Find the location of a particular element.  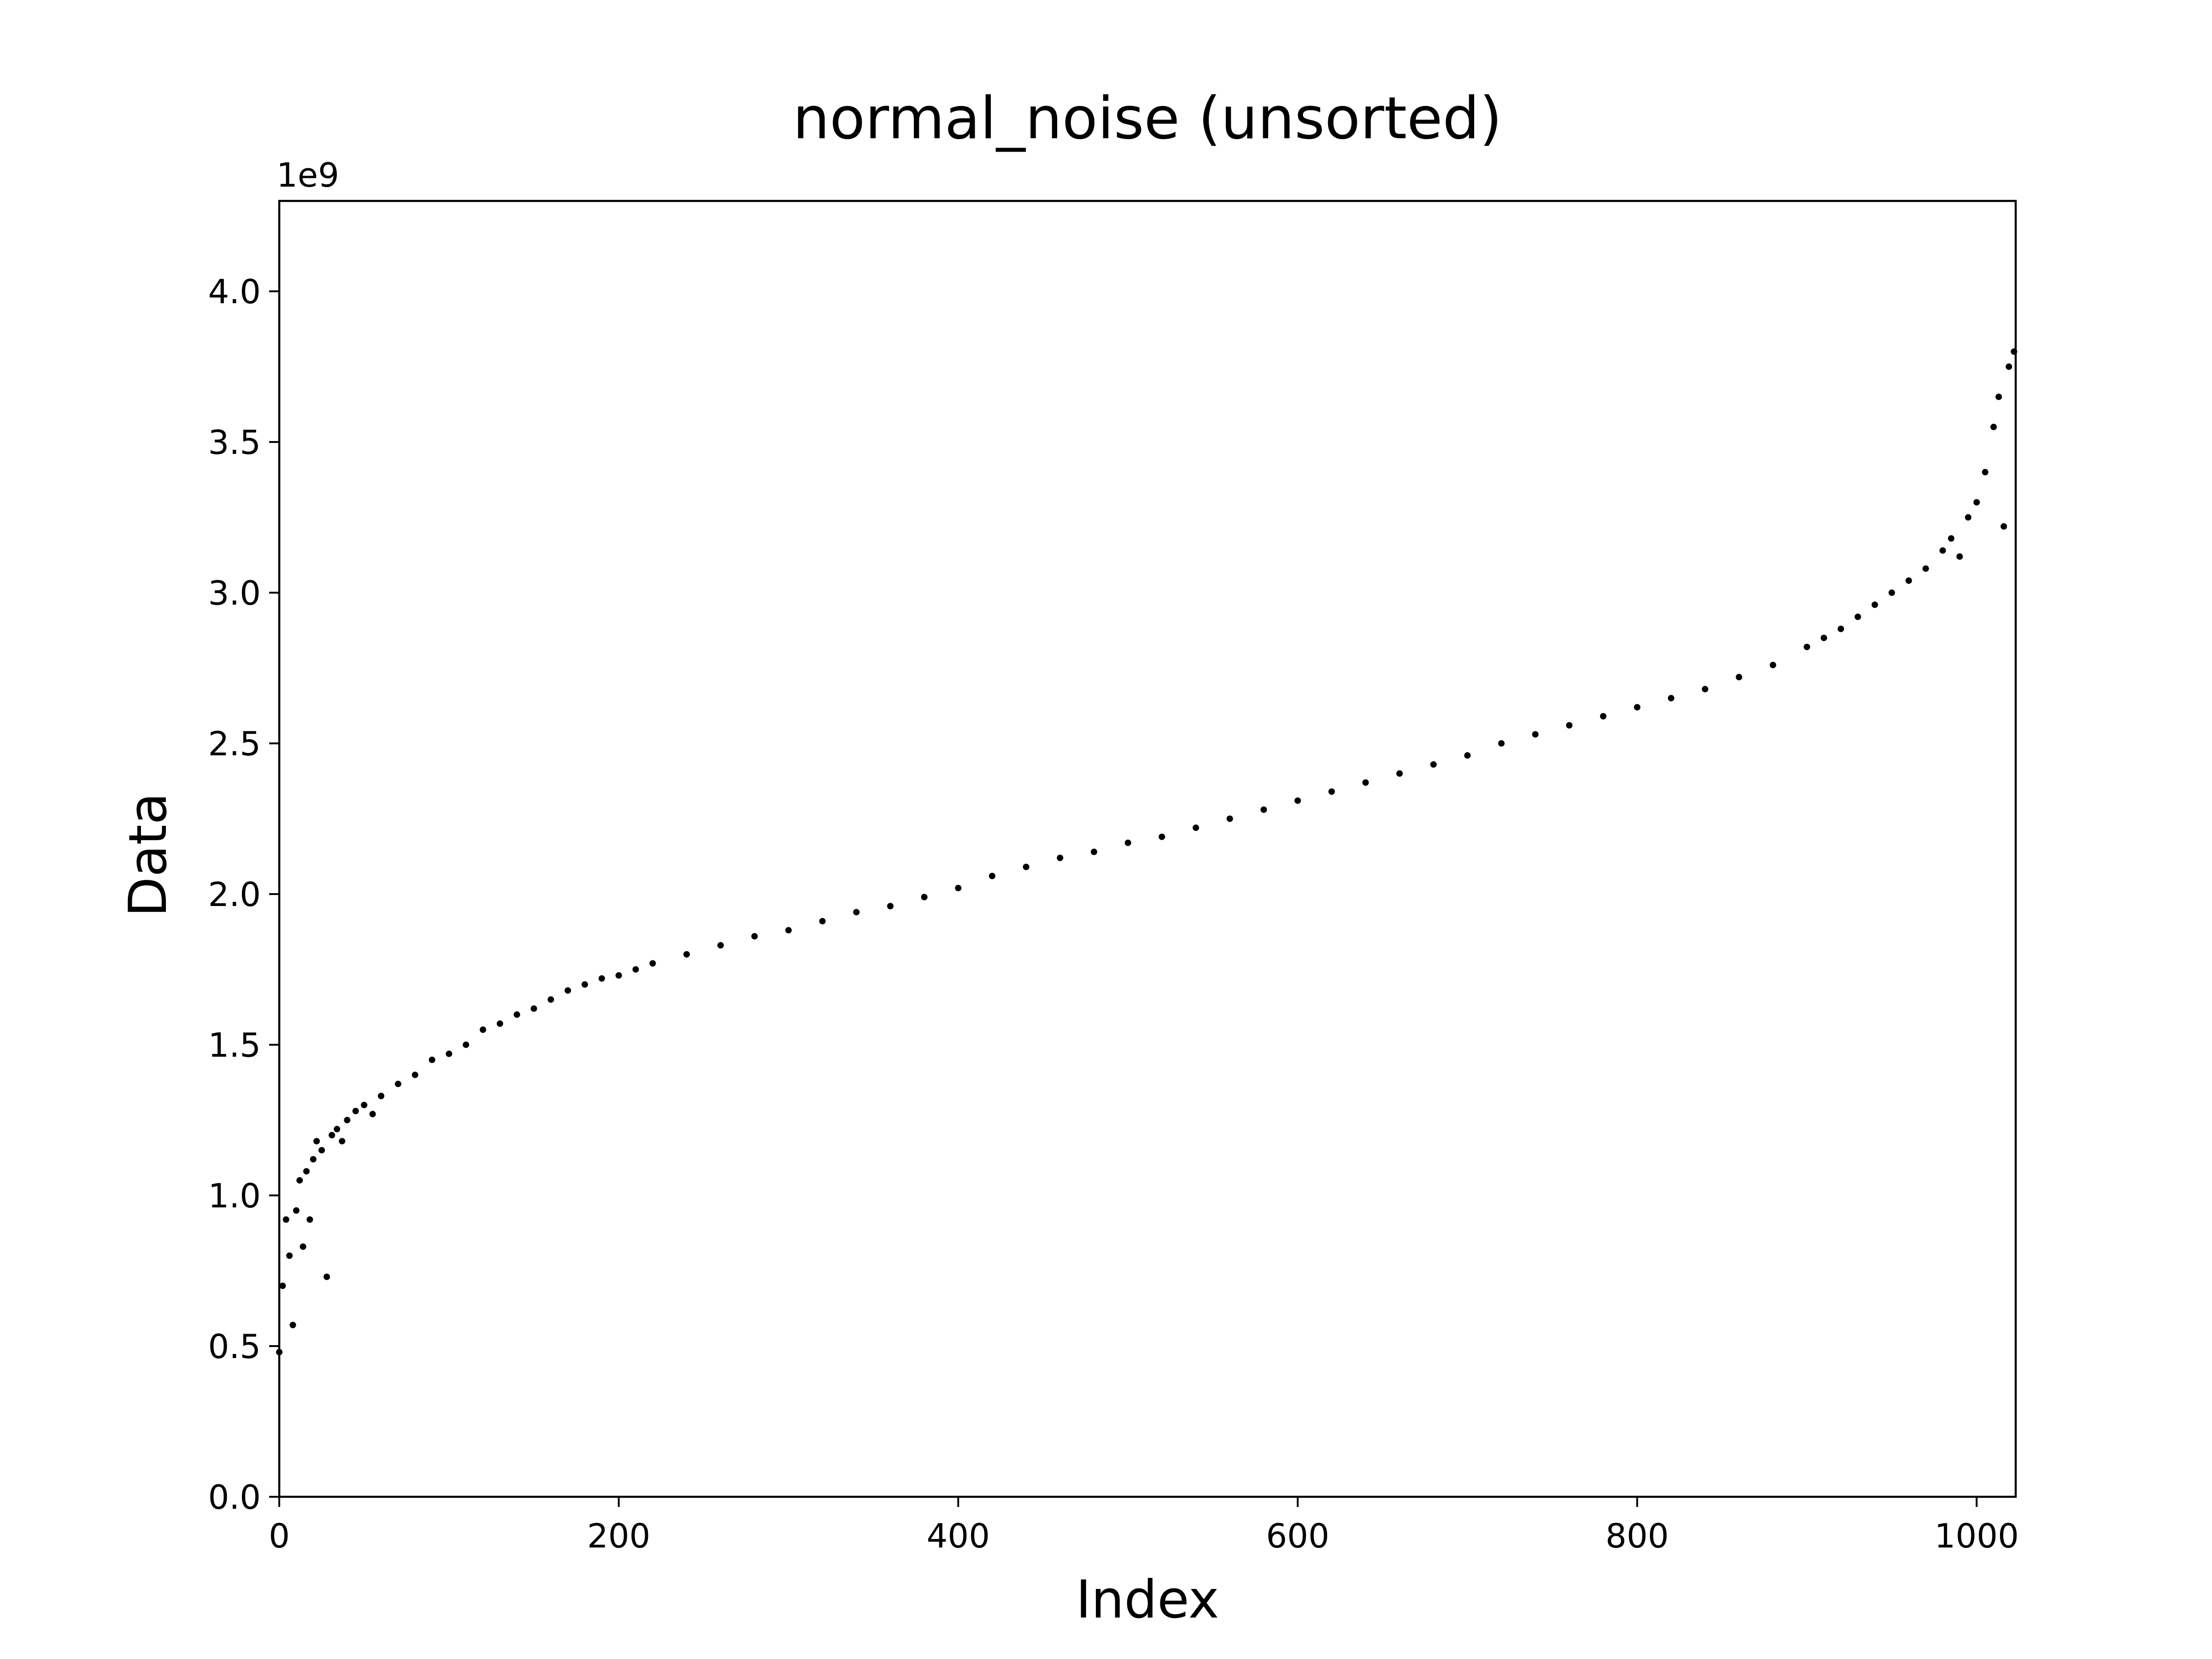

x-tick-label: 400 is located at coordinates (958, 1536).